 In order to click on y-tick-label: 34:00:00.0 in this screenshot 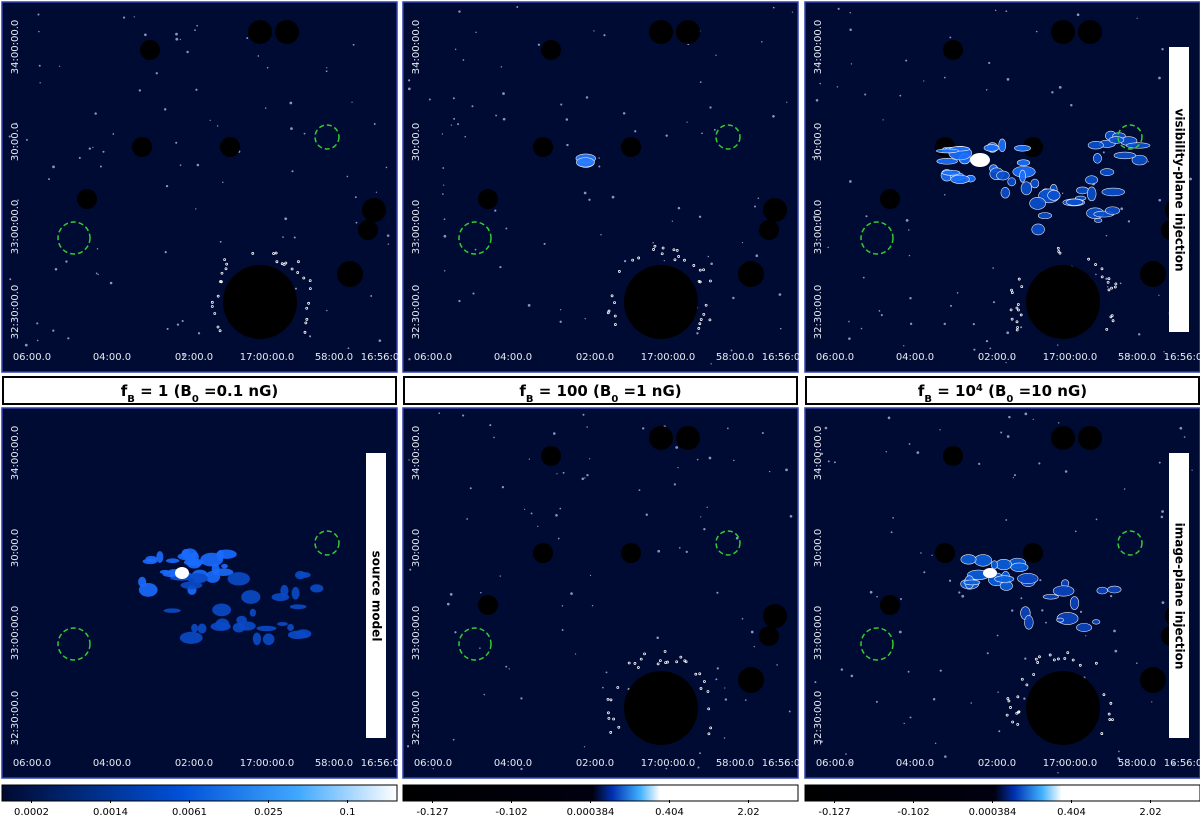, I will do `click(15, 453)`.